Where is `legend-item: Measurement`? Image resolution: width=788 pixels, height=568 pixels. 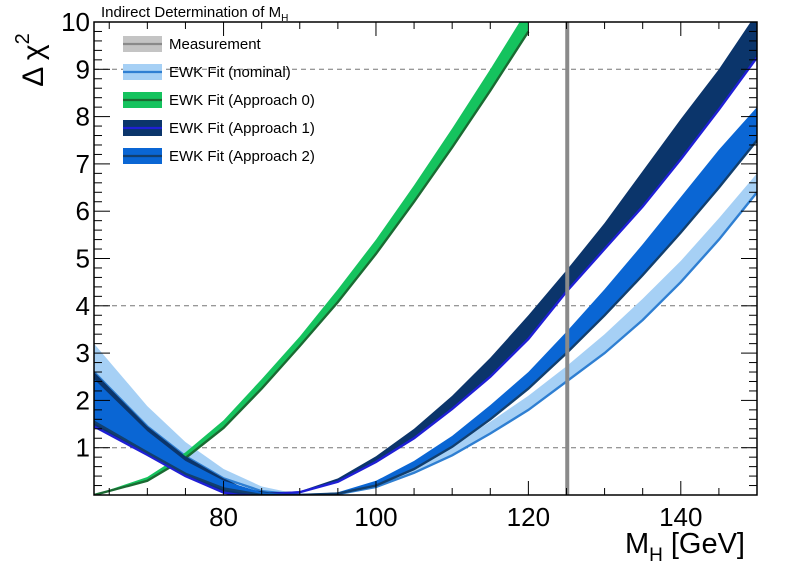
legend-item: Measurement is located at coordinates (192, 44).